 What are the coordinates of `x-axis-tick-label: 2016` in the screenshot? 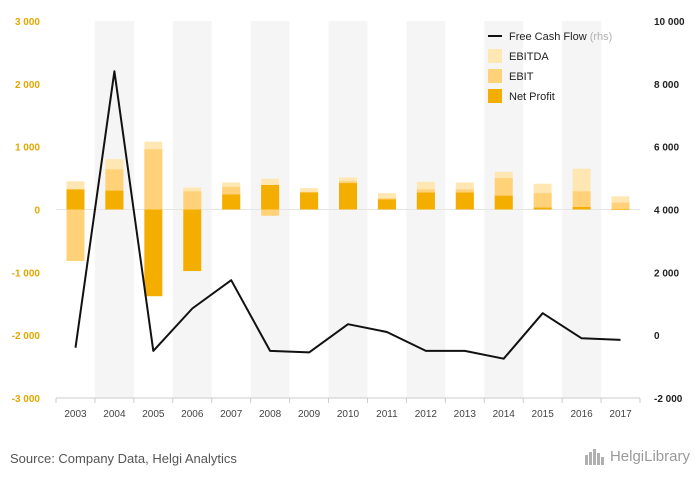 It's located at (581, 414).